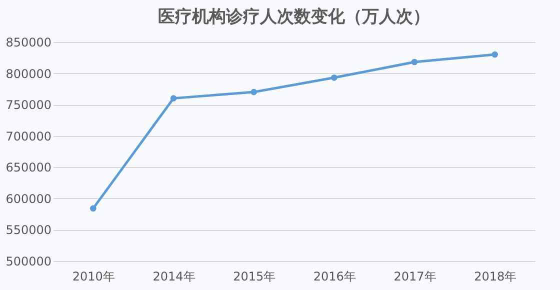  What do you see at coordinates (174, 277) in the screenshot?
I see `x-tick-label: 2014年` at bounding box center [174, 277].